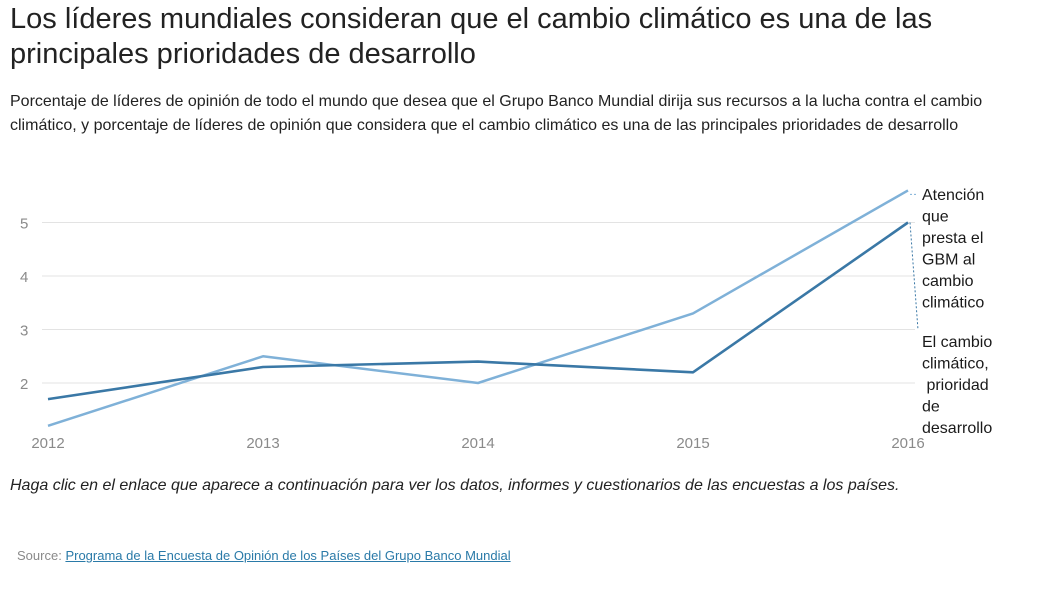 This screenshot has height=600, width=1037. Describe the element at coordinates (914, 276) in the screenshot. I see `label-connector` at that location.